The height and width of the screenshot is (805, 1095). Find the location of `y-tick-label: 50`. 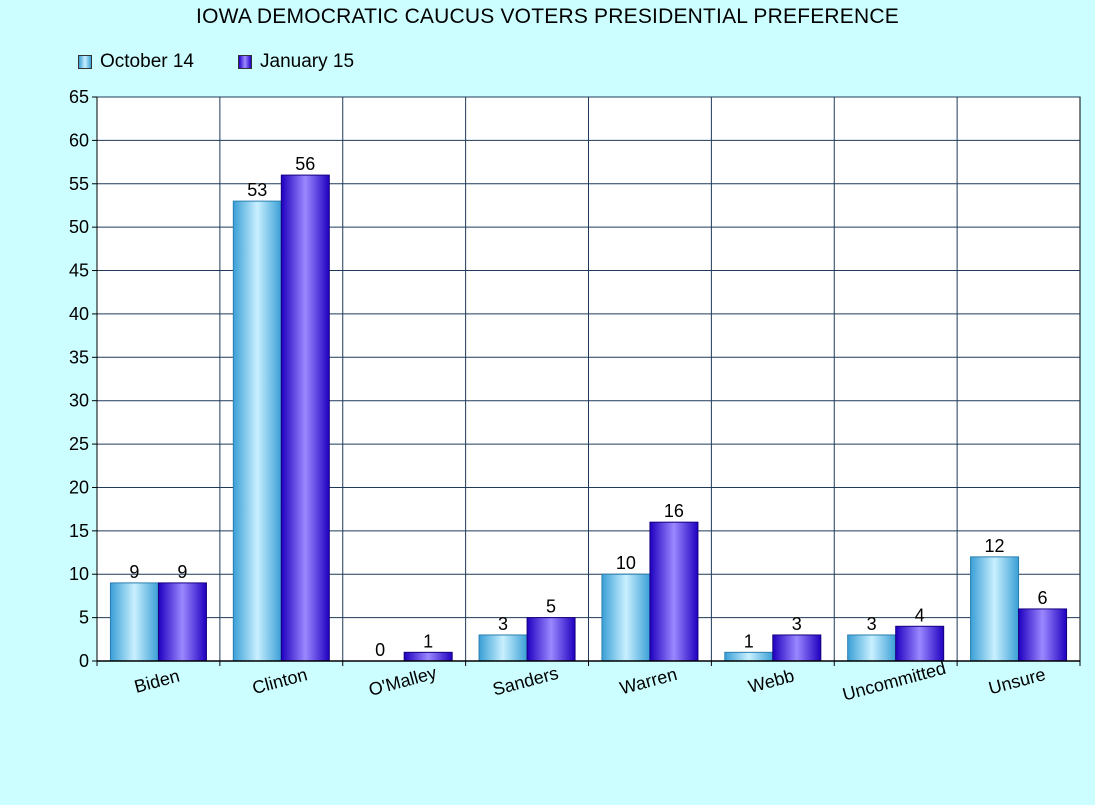

y-tick-label: 50 is located at coordinates (79, 227).